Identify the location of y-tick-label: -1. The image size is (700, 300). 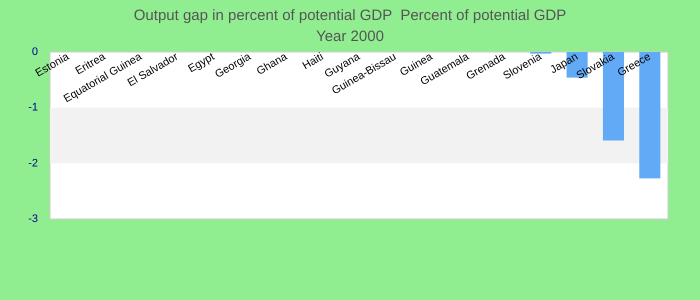
(33, 108).